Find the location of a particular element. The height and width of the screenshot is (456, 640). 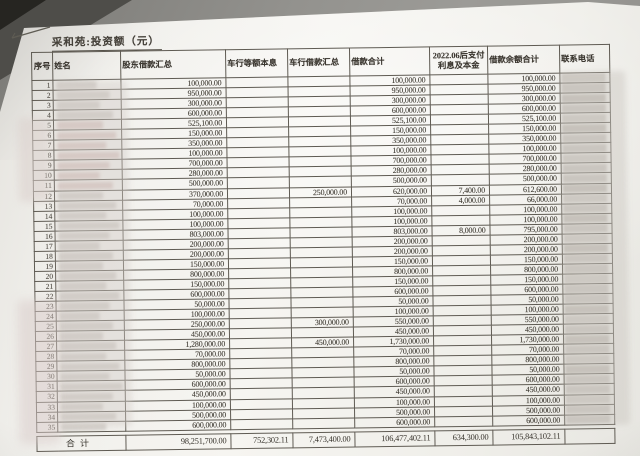

cell-total: 70,000.00 is located at coordinates (391, 201).